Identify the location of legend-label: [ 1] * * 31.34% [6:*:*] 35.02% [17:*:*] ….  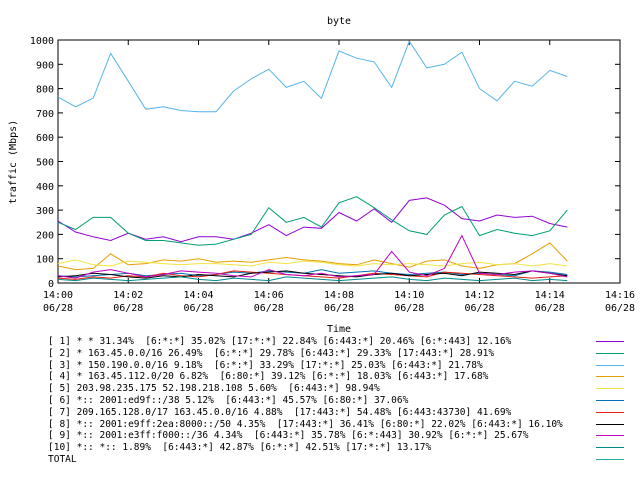
(280, 341).